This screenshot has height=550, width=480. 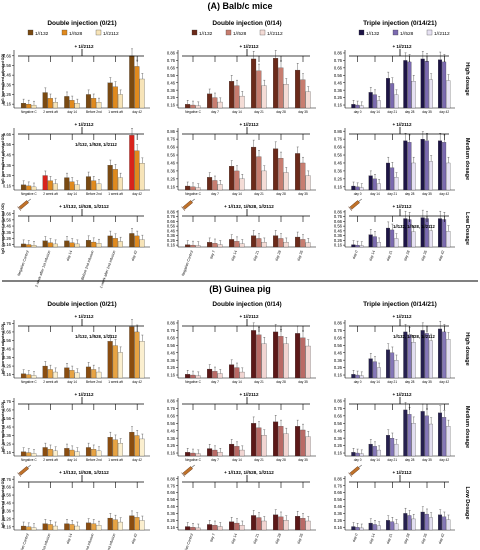 What do you see at coordinates (360, 200) in the screenshot?
I see `syringe-needle` at bounding box center [360, 200].